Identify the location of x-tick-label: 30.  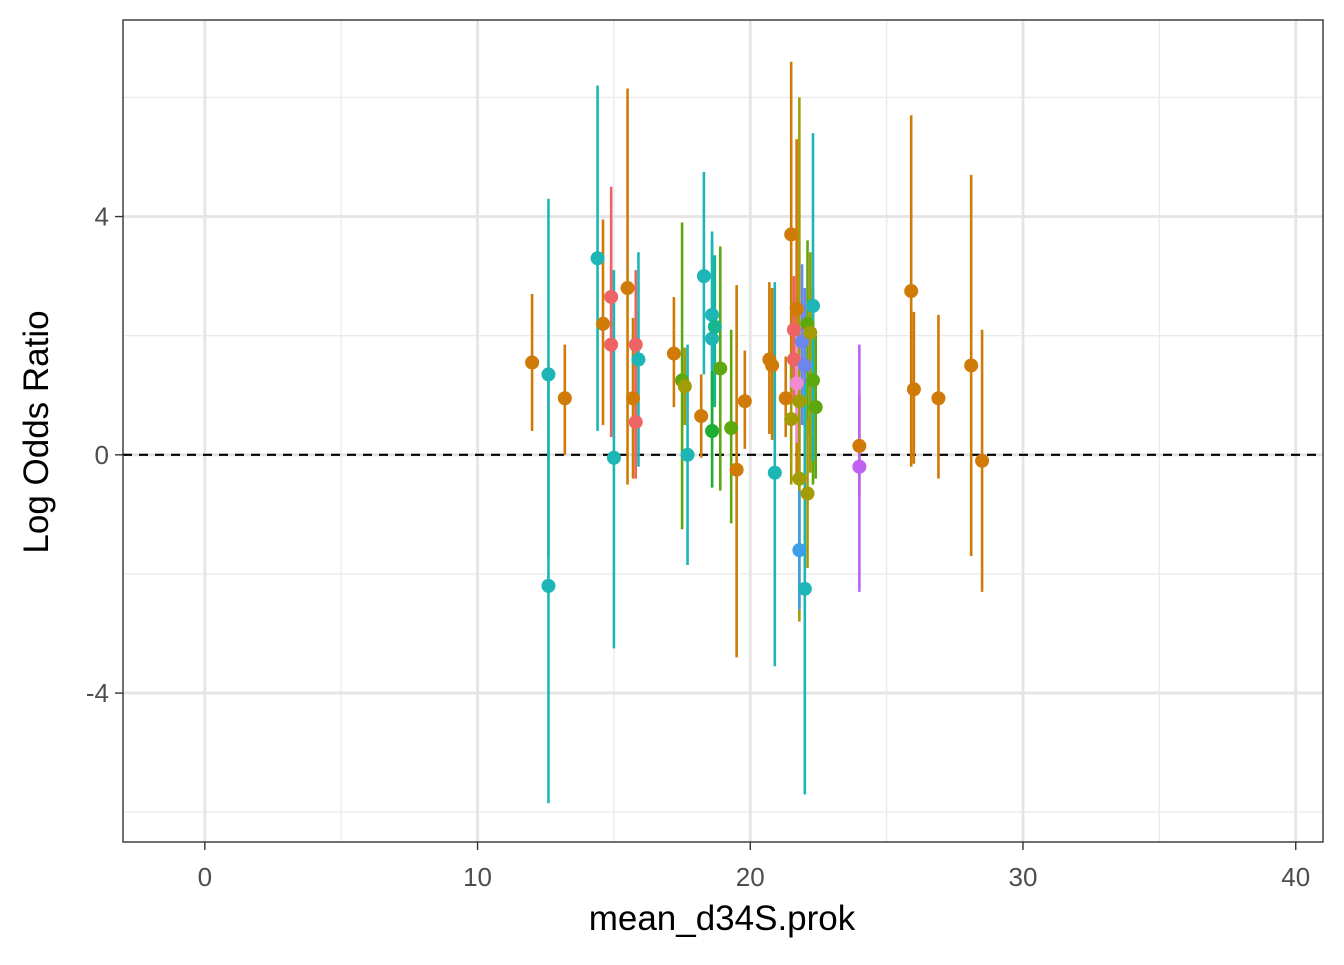
(1023, 877).